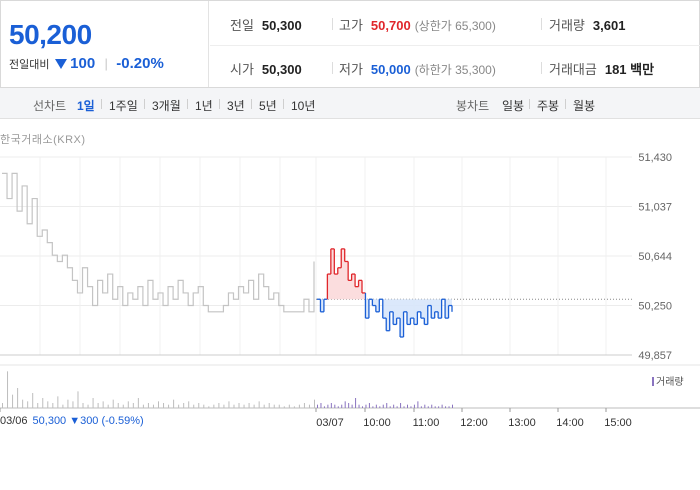  What do you see at coordinates (236, 106) in the screenshot?
I see `period-3y-button: 3년` at bounding box center [236, 106].